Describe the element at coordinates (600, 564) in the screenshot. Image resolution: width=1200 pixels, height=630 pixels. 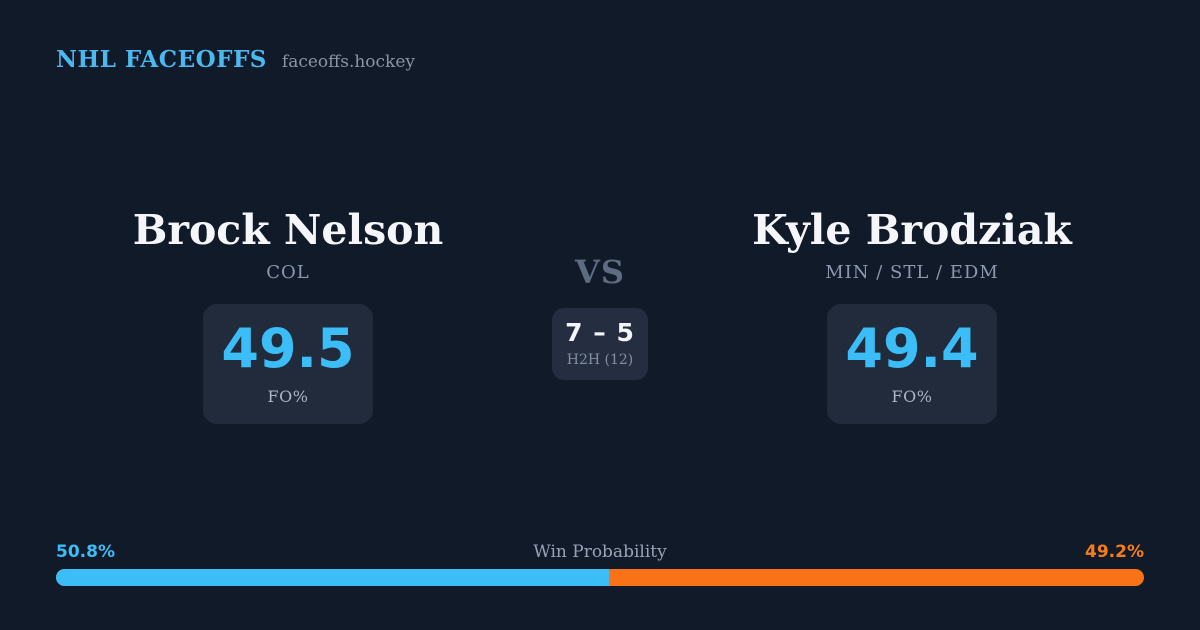
I see `win-probability-section: 50.8% Win Probability 49.2%` at that location.